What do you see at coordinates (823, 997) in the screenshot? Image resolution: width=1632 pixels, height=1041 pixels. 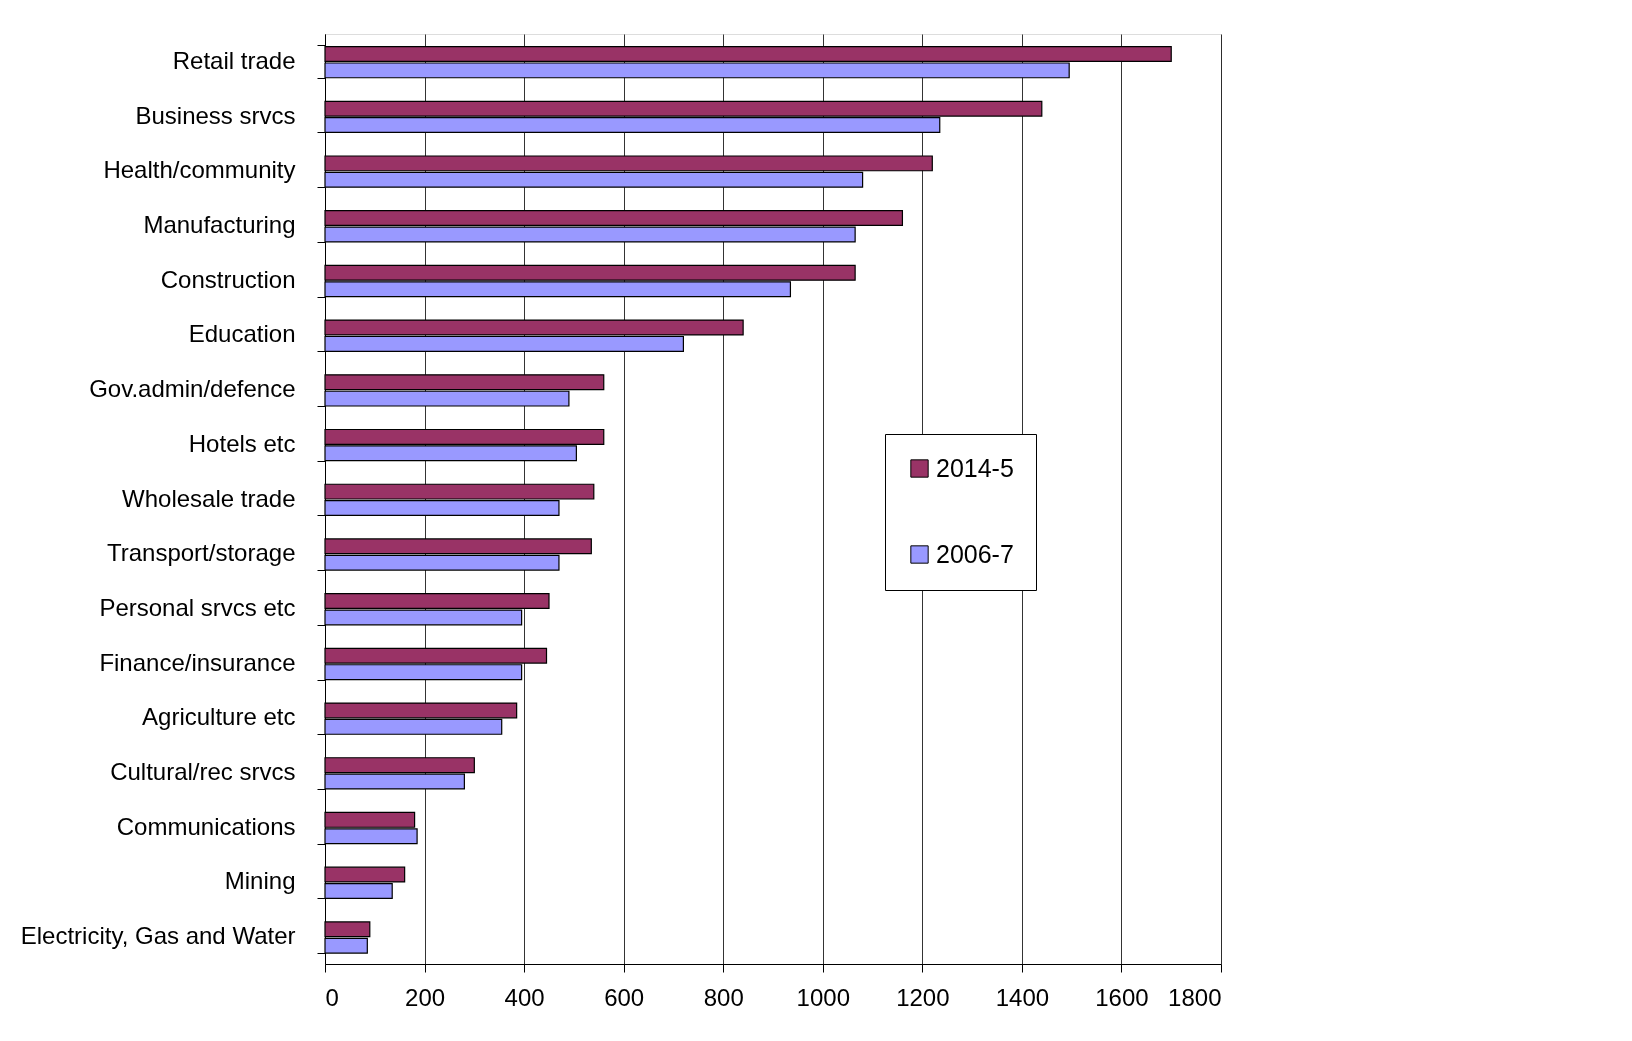 I see `x-tick-label: 1000` at bounding box center [823, 997].